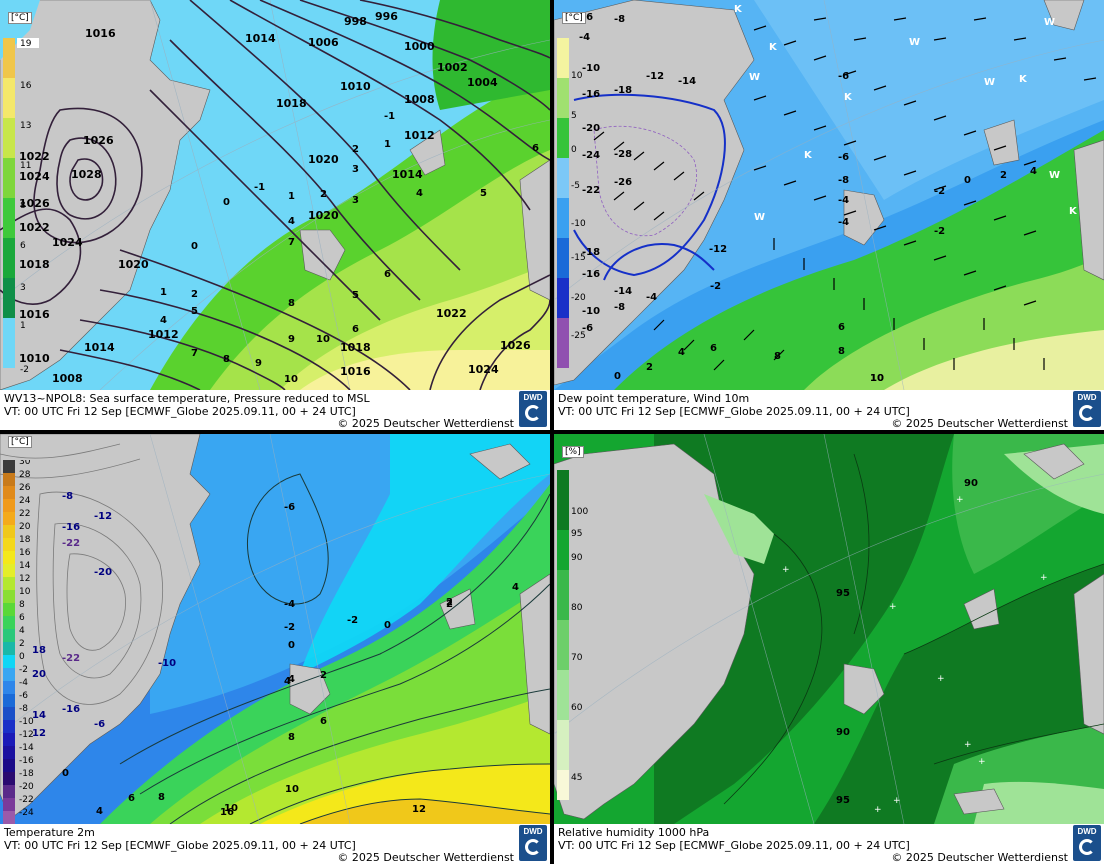  I want to click on t2m-label: 6, so click(131, 798).